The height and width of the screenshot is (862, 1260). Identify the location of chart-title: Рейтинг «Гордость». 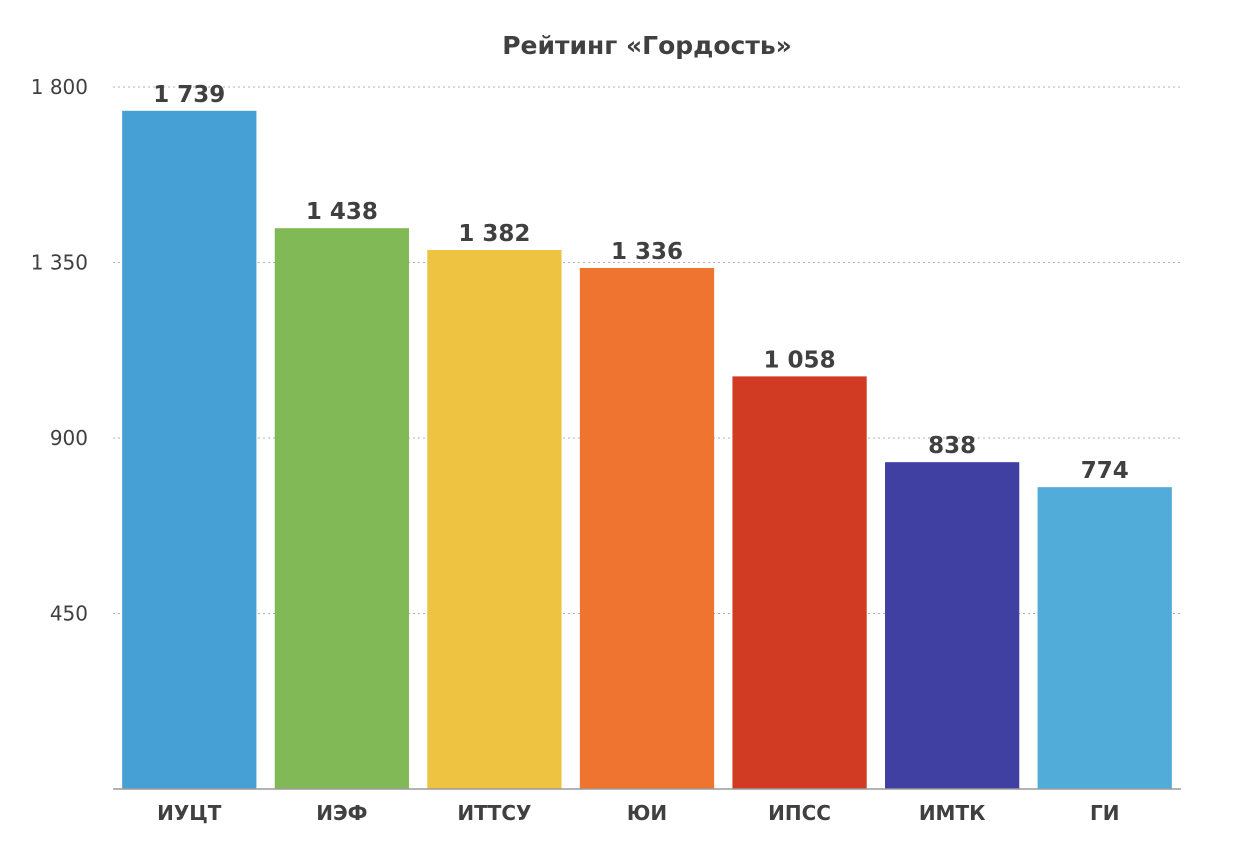
(647, 45).